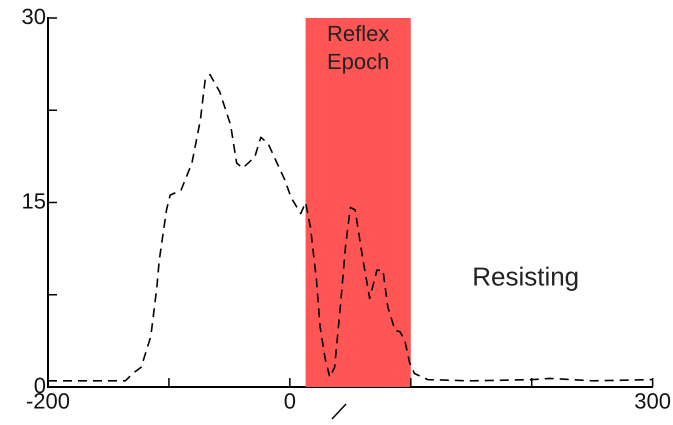 Image resolution: width=673 pixels, height=425 pixels. I want to click on x-tick-label: 0, so click(290, 401).